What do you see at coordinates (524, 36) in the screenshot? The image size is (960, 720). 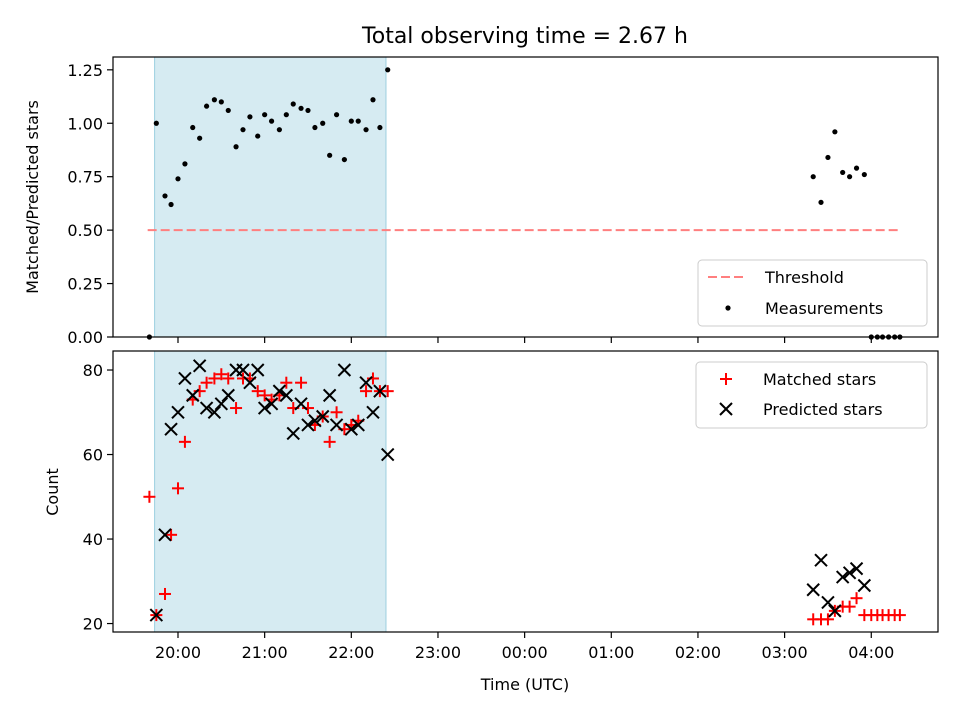 I see `chart-title: Total observing time = 2.67 h` at bounding box center [524, 36].